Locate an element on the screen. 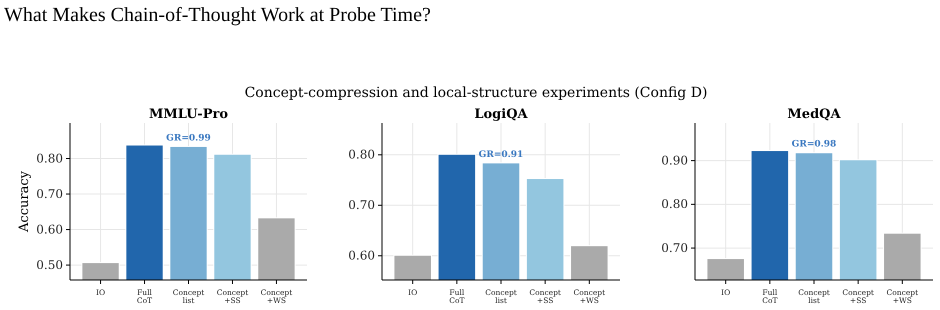  text: Concept-compression and local-structure experiments (Config D) is located at coordinates (476, 93).